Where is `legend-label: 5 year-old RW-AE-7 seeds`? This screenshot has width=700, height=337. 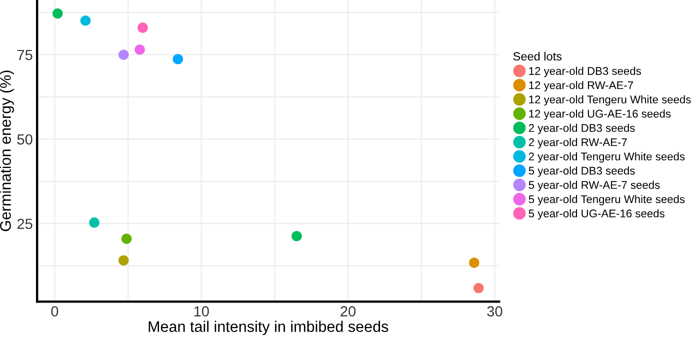 legend-label: 5 year-old RW-AE-7 seeds is located at coordinates (594, 186).